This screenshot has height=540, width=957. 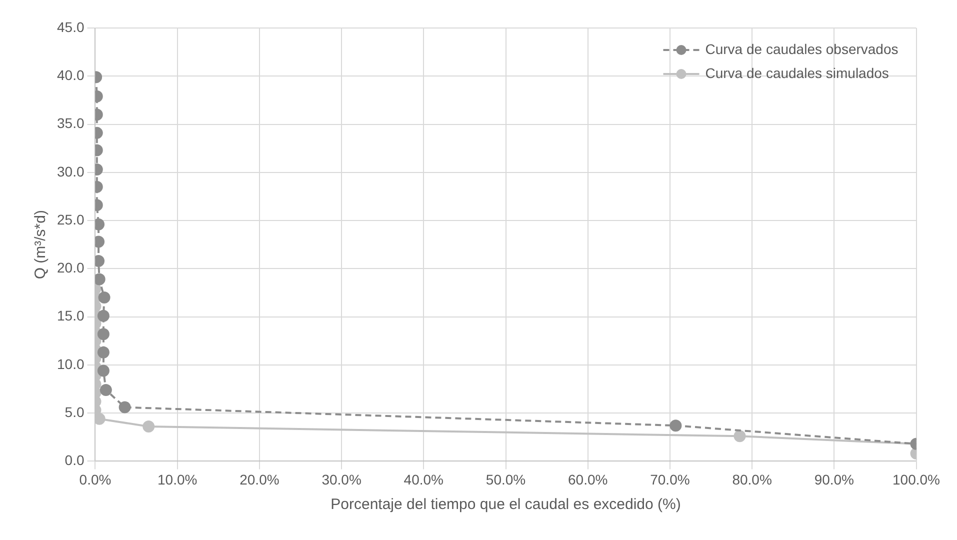 I want to click on x-tick-label: 30.0%, so click(x=342, y=479).